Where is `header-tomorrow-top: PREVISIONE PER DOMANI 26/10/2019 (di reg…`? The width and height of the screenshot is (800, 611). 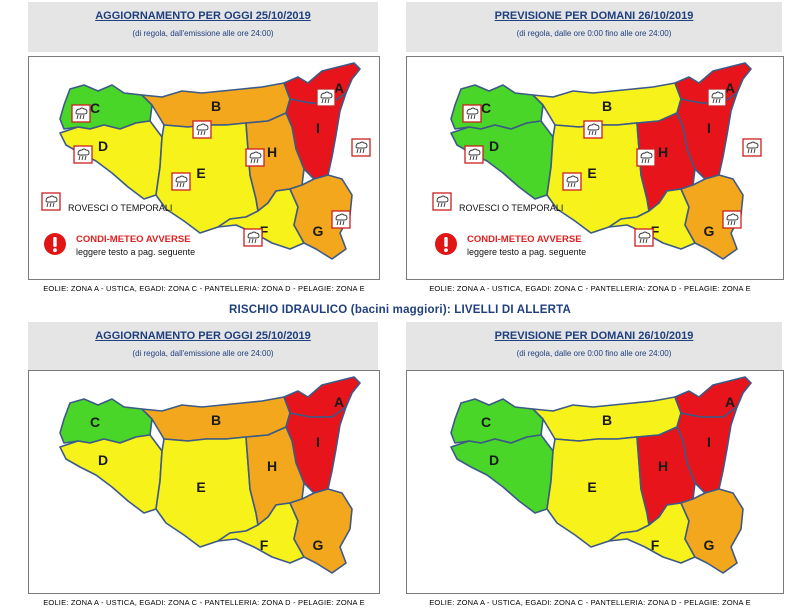
header-tomorrow-top: PREVISIONE PER DOMANI 26/10/2019 (di reg… is located at coordinates (594, 27).